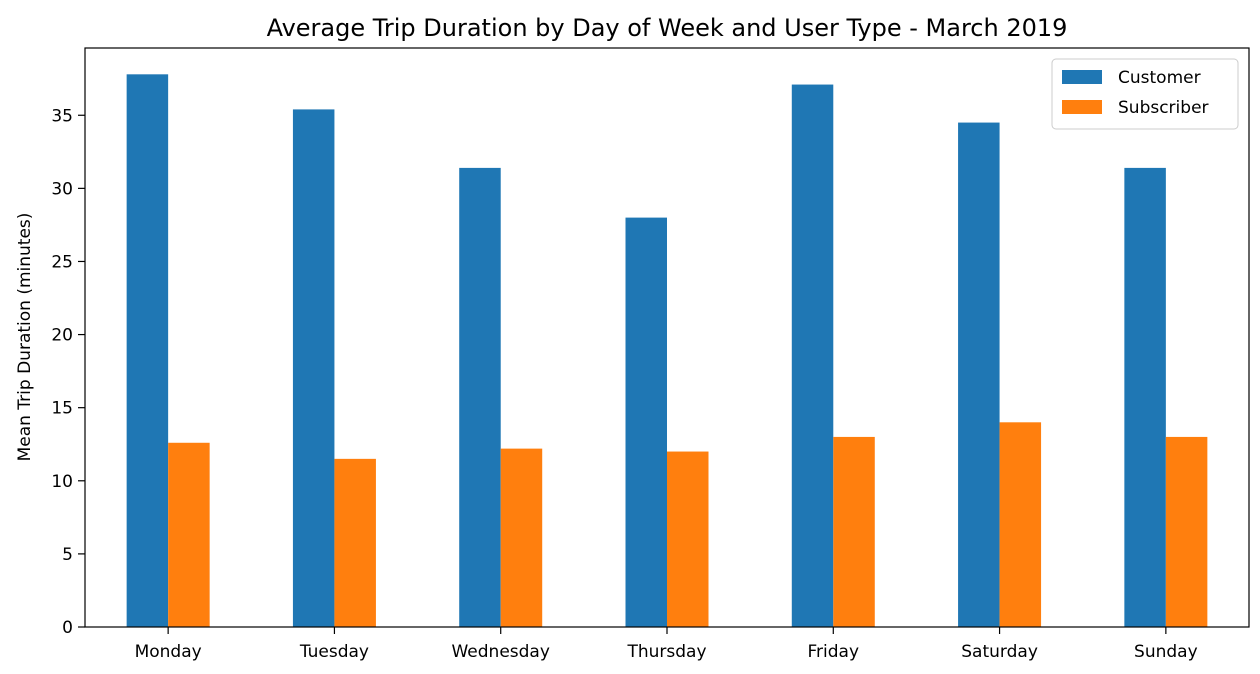  I want to click on x-tick-label-saturday: Saturday, so click(999, 652).